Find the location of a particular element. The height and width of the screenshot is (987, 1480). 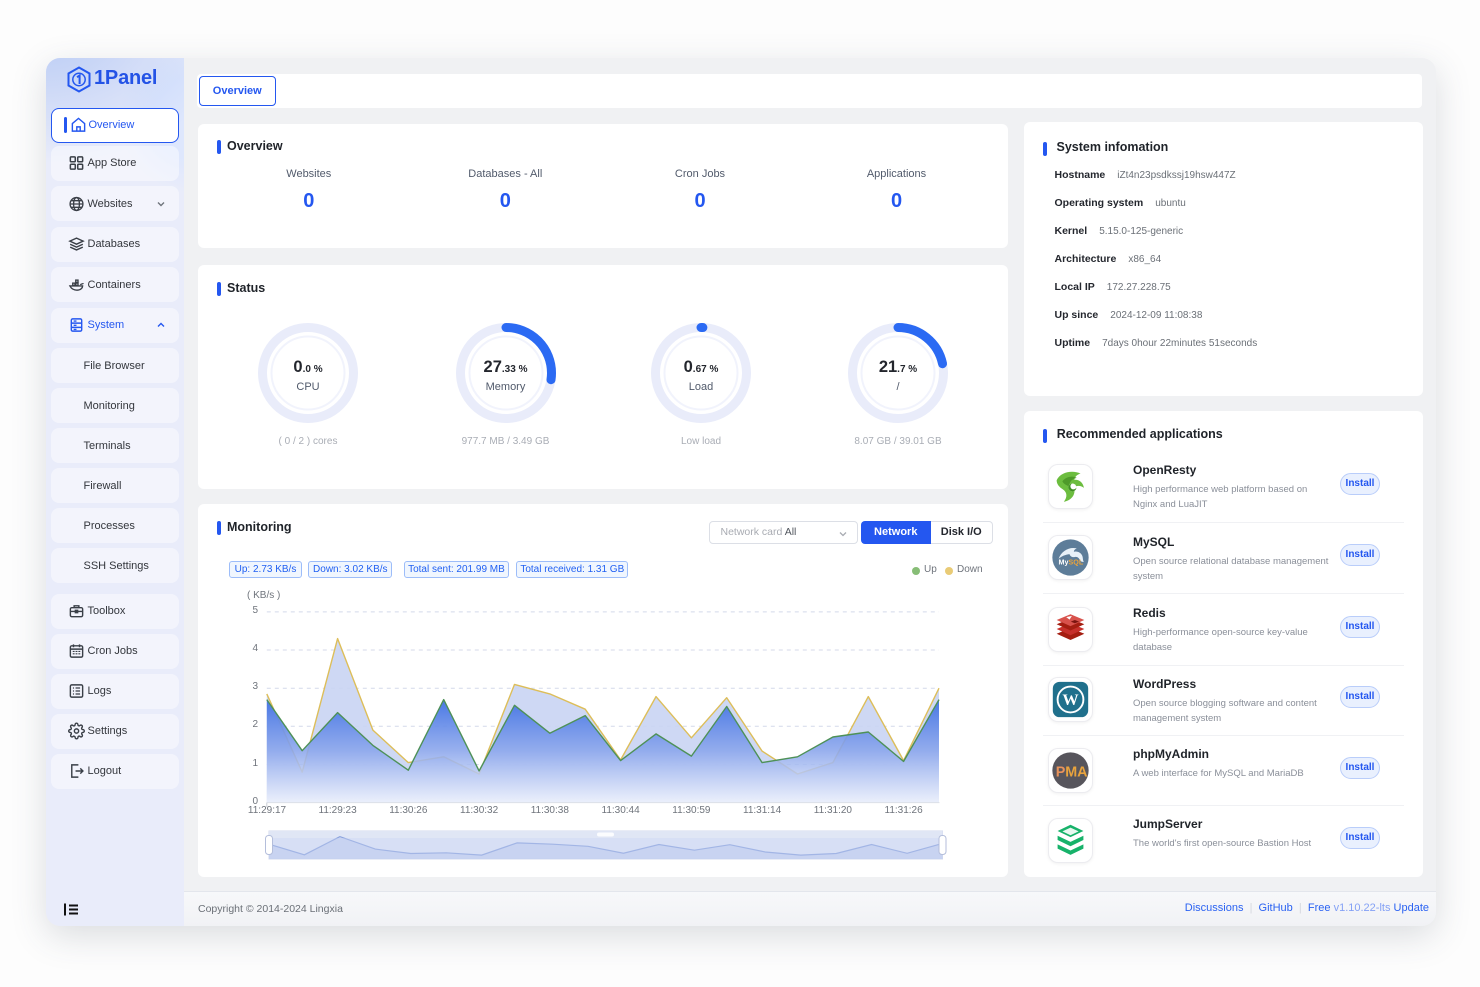

svg-text: W is located at coordinates (1070, 700).